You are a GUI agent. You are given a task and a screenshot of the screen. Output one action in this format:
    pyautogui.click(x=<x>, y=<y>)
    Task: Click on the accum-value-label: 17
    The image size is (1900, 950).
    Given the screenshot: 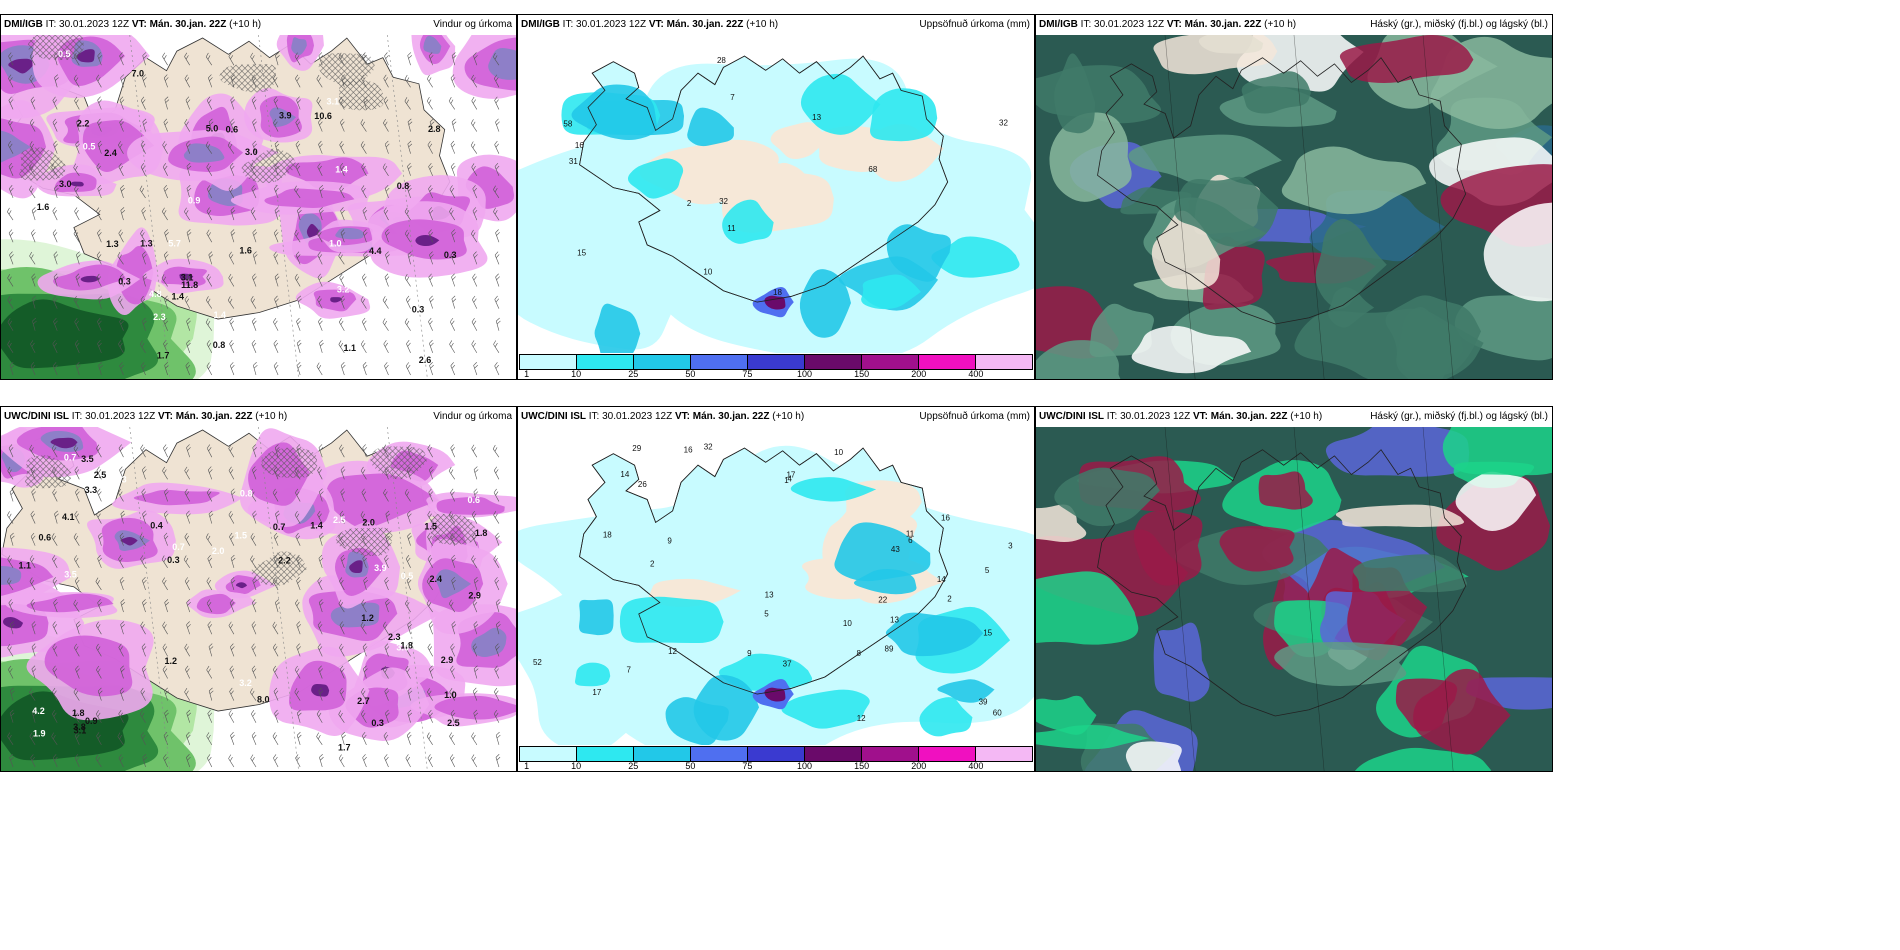 What is the action you would take?
    pyautogui.click(x=596, y=692)
    